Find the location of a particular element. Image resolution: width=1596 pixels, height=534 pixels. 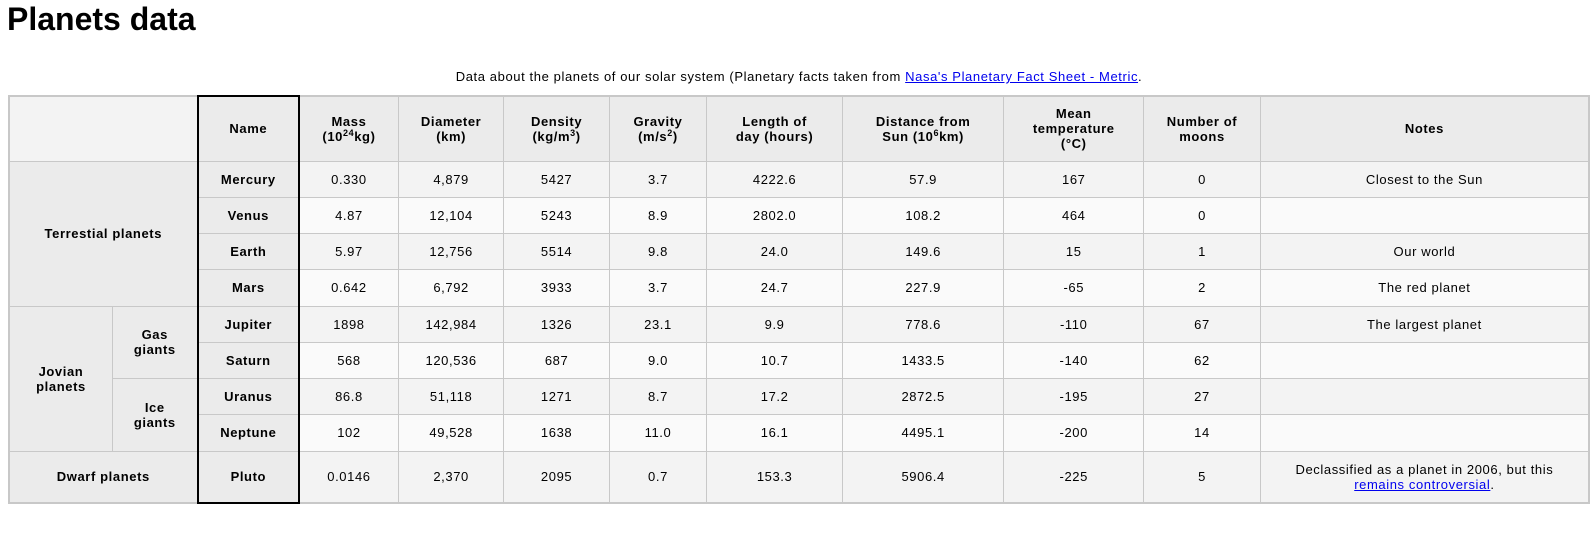

caption-suffix: . is located at coordinates (1140, 76).